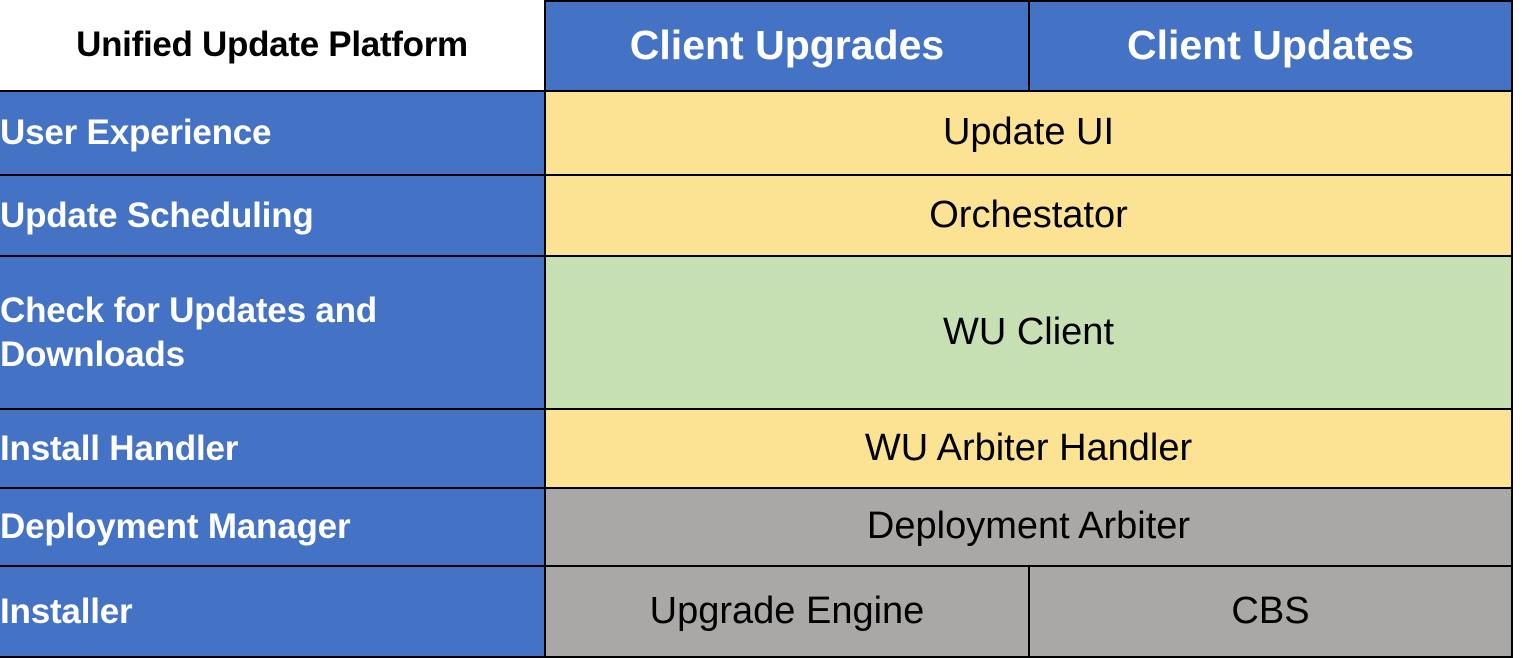  I want to click on cell-wu-client: WU Client, so click(1028, 332).